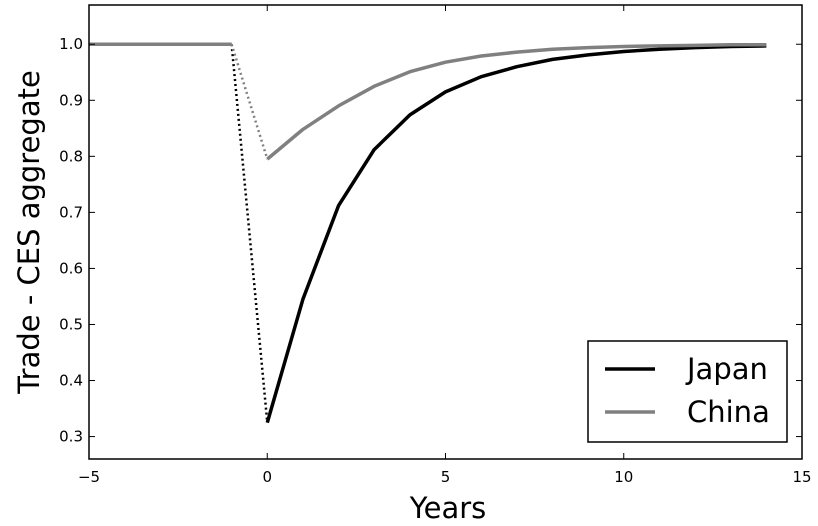  I want to click on legend-box, so click(687, 391).